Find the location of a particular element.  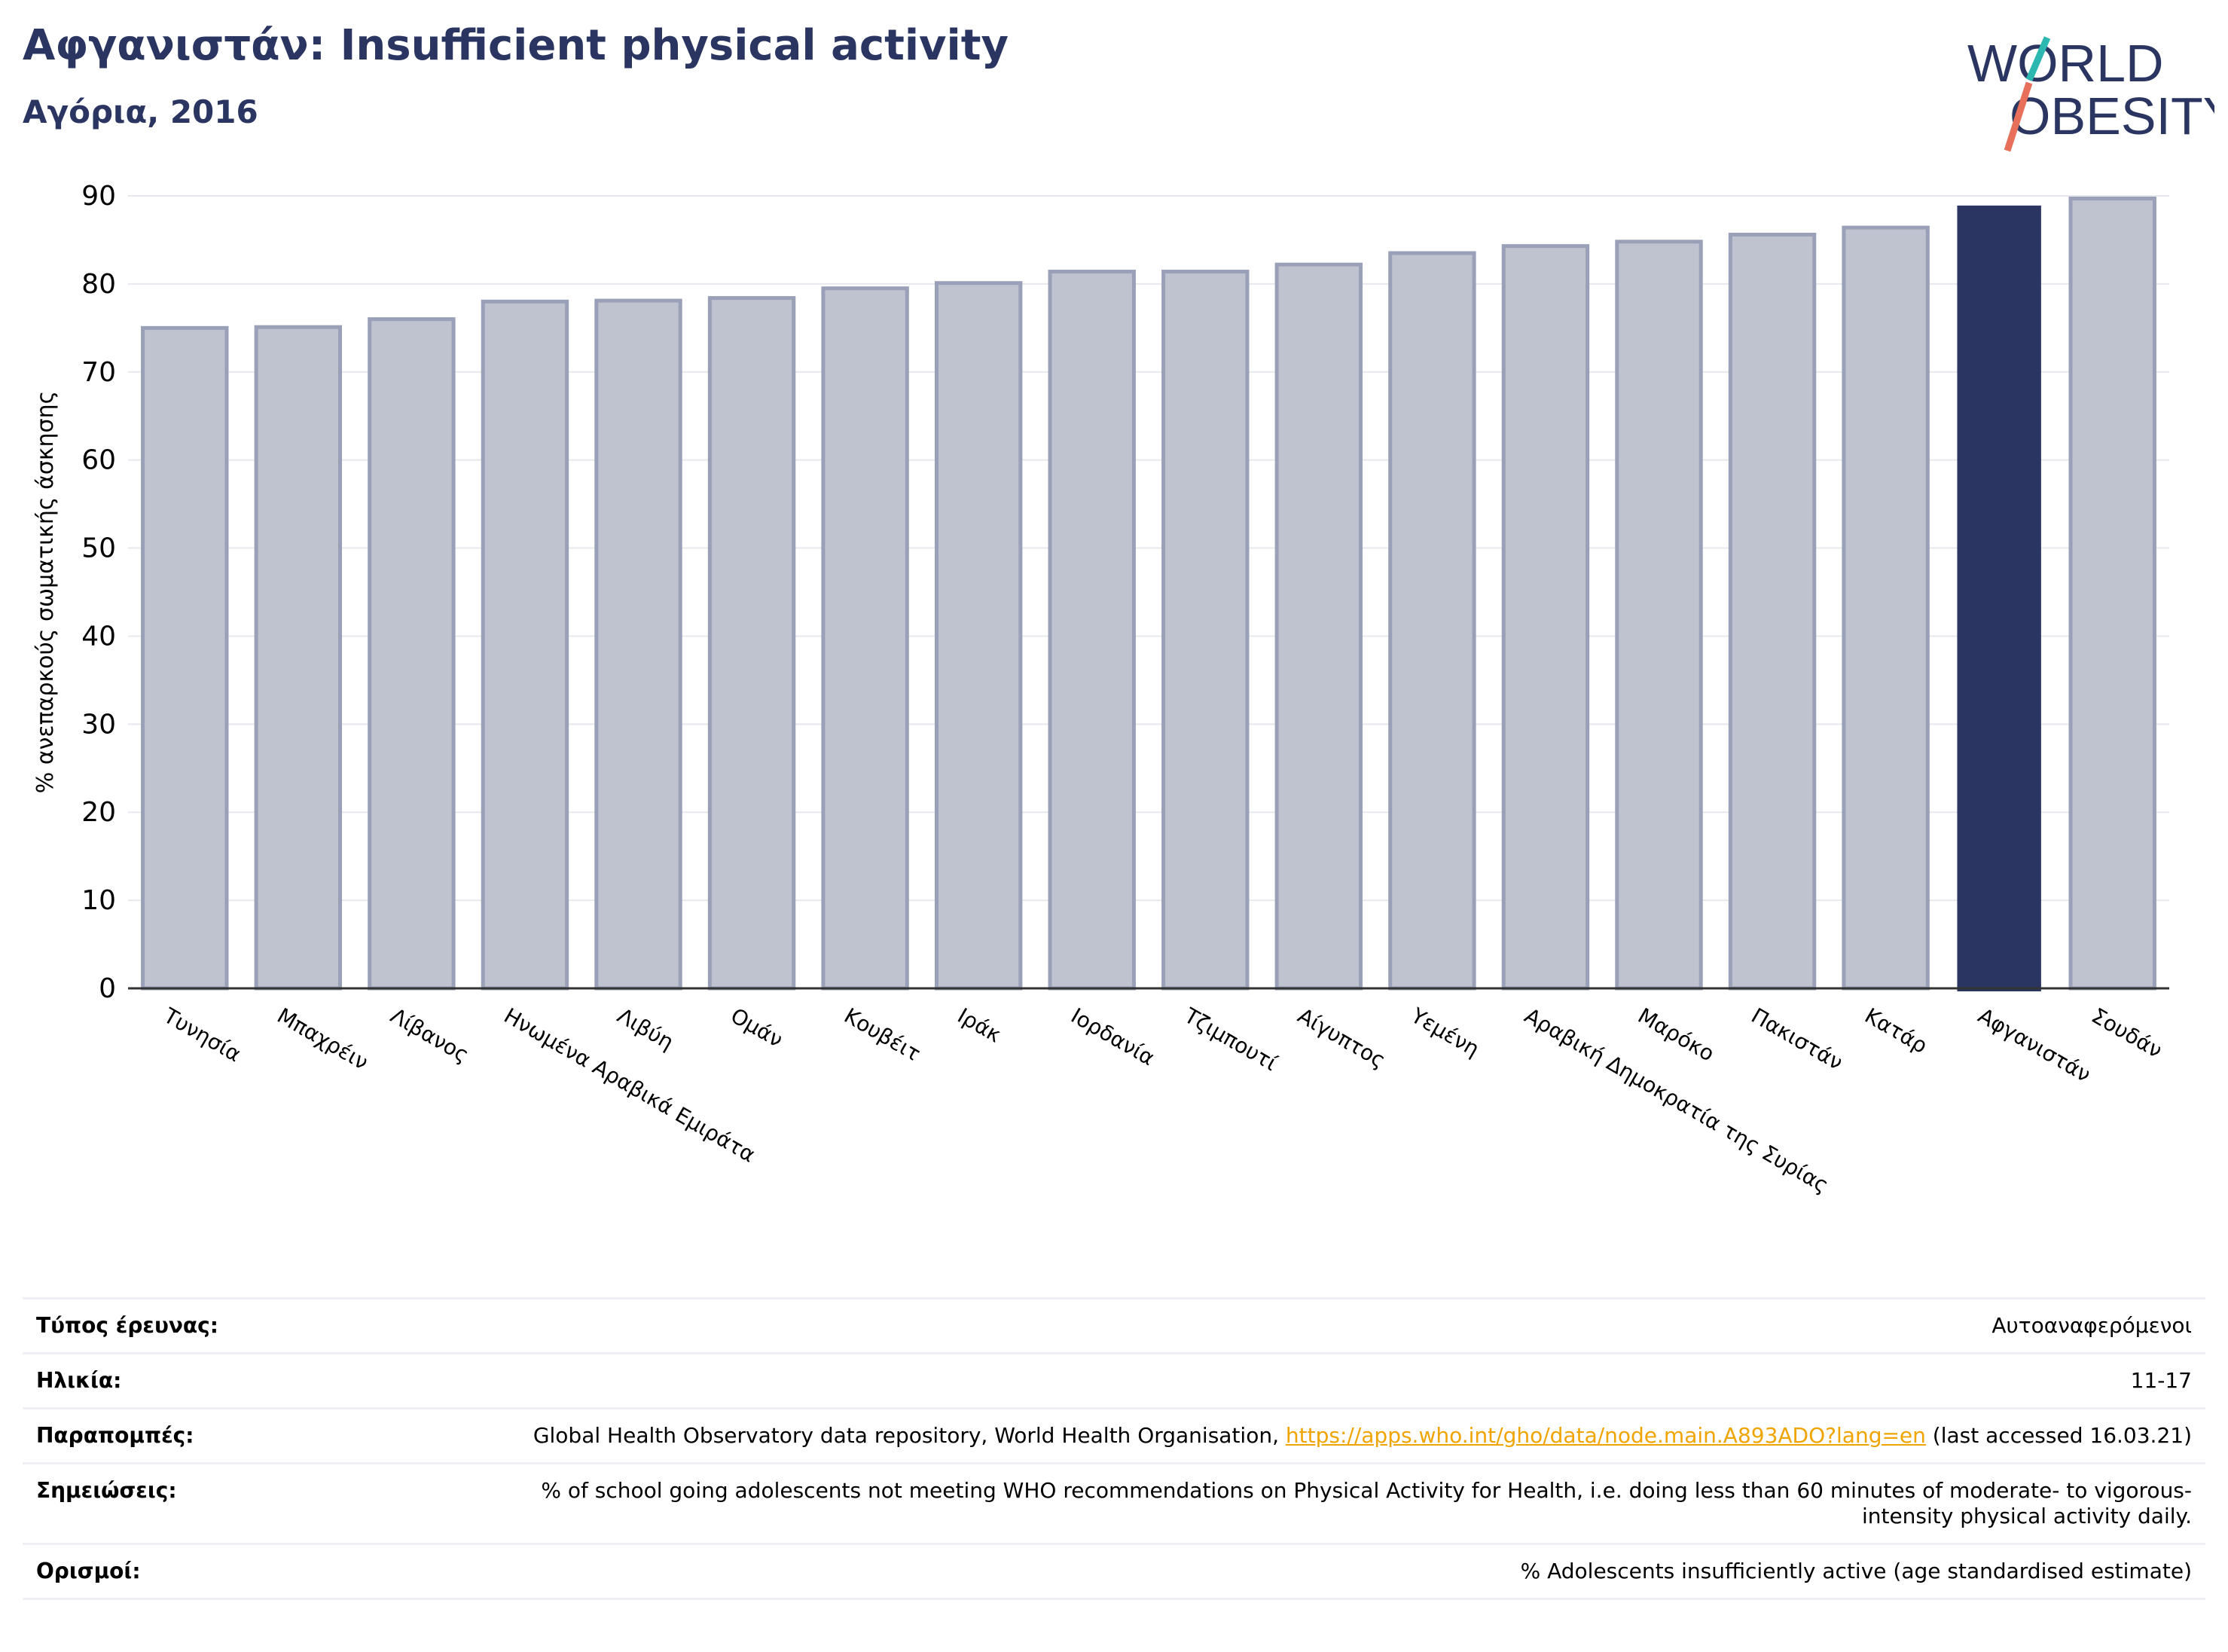

x-tick-label: Σουδάν is located at coordinates (2126, 1033).